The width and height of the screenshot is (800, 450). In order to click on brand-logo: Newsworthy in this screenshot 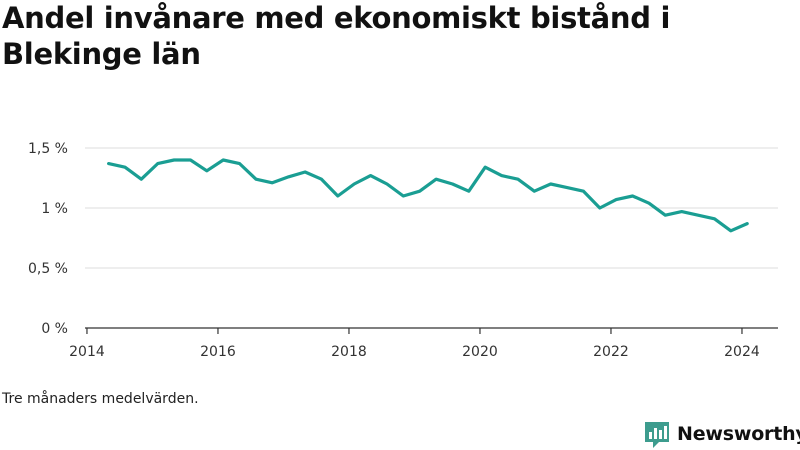, I will do `click(721, 434)`.